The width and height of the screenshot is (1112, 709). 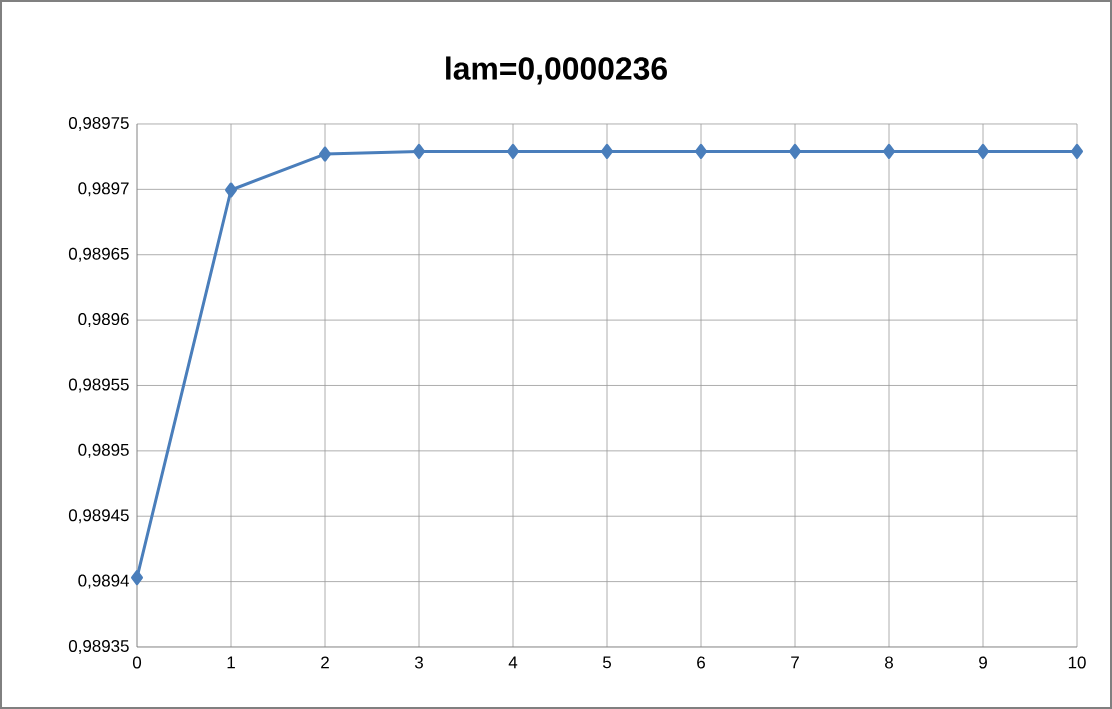 I want to click on y-tick-label: 0,9897, so click(x=103, y=189).